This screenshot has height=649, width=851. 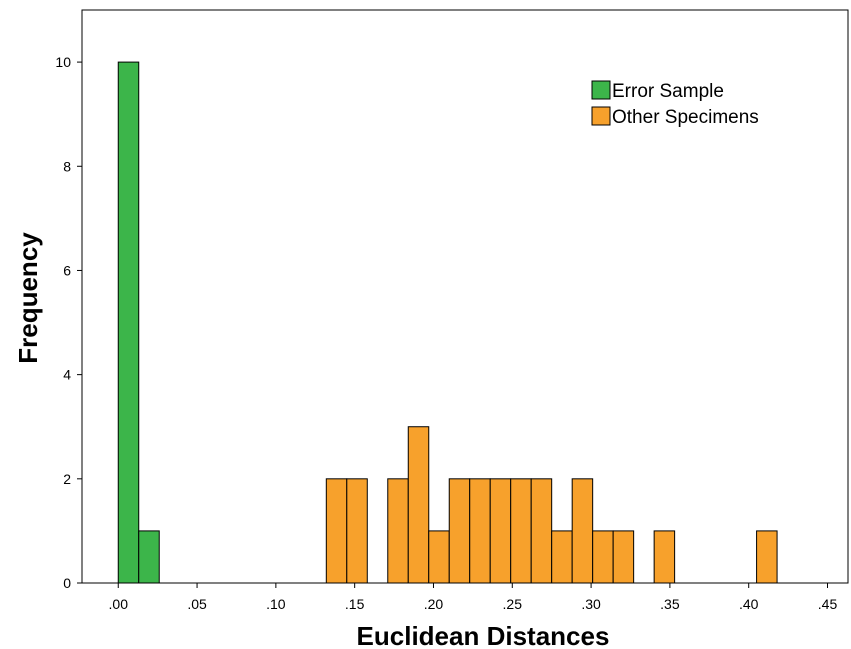 What do you see at coordinates (67, 166) in the screenshot?
I see `y-tick-label: 8` at bounding box center [67, 166].